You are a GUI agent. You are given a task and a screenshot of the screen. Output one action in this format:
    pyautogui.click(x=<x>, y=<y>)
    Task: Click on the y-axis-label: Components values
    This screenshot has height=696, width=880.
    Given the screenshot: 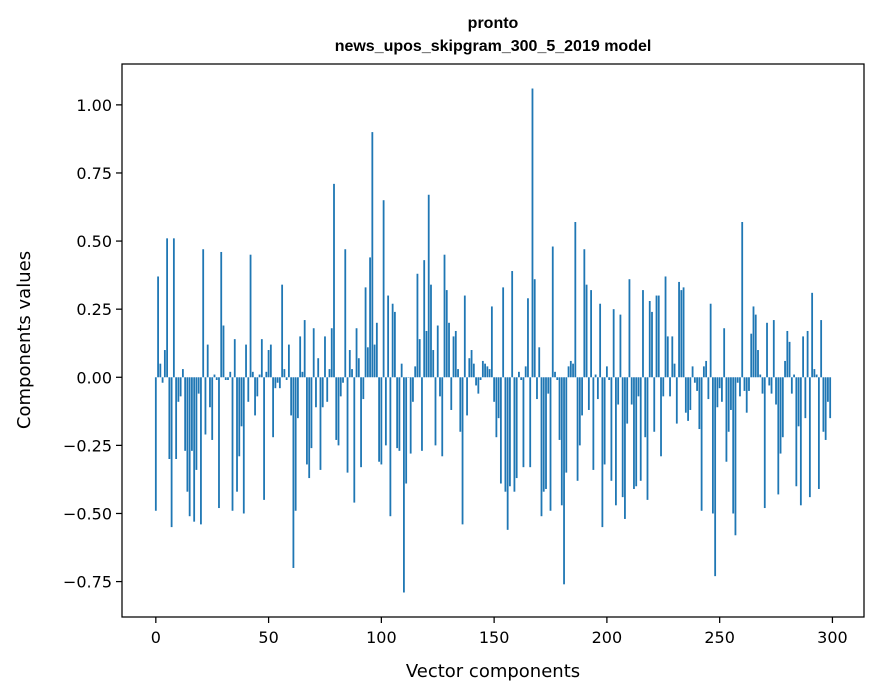 What is the action you would take?
    pyautogui.click(x=24, y=340)
    